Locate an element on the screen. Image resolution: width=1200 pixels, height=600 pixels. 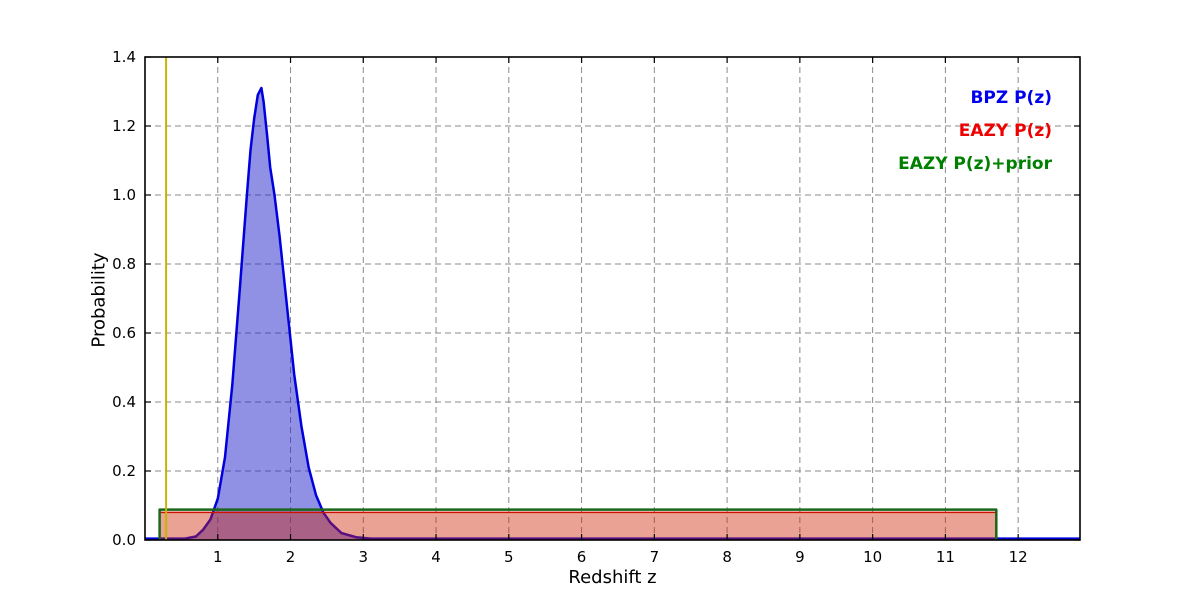
y-tick-label: 0.2 is located at coordinates (124, 471).